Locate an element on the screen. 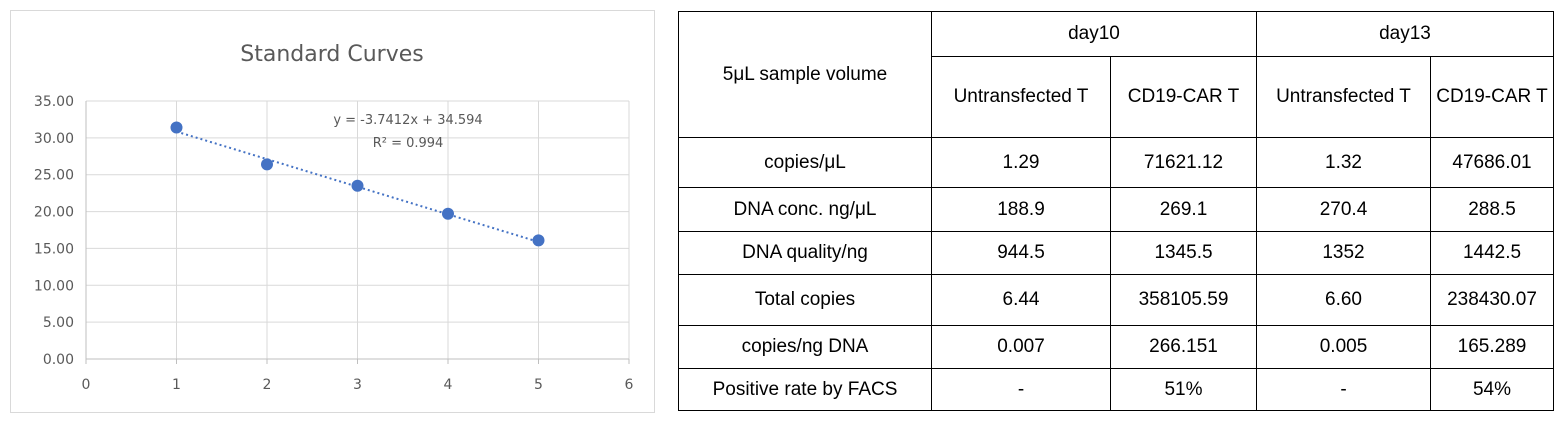 This screenshot has height=425, width=1565. table-cell: 288.5 is located at coordinates (1492, 209).